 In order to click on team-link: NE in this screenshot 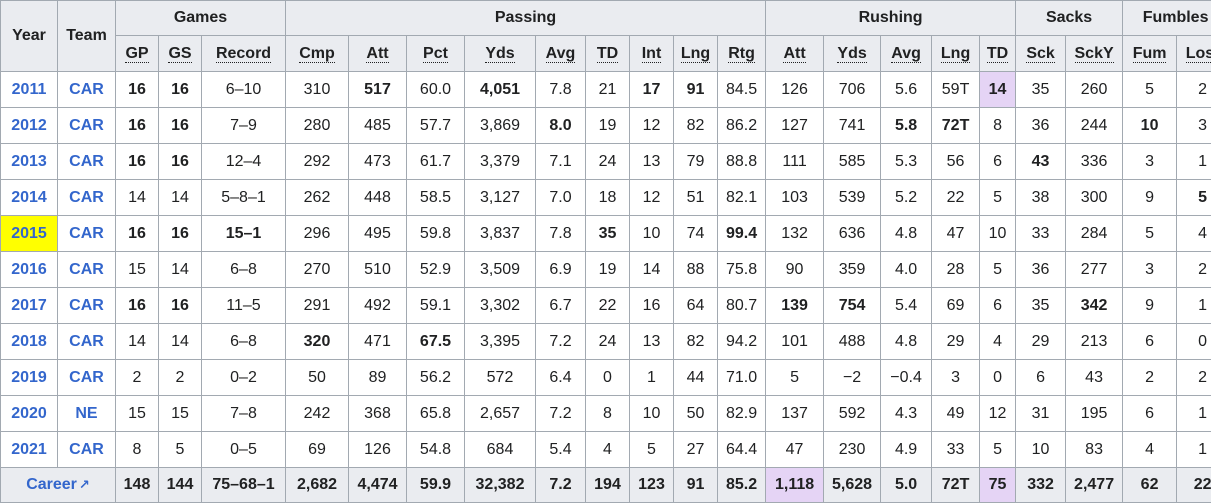, I will do `click(86, 413)`.